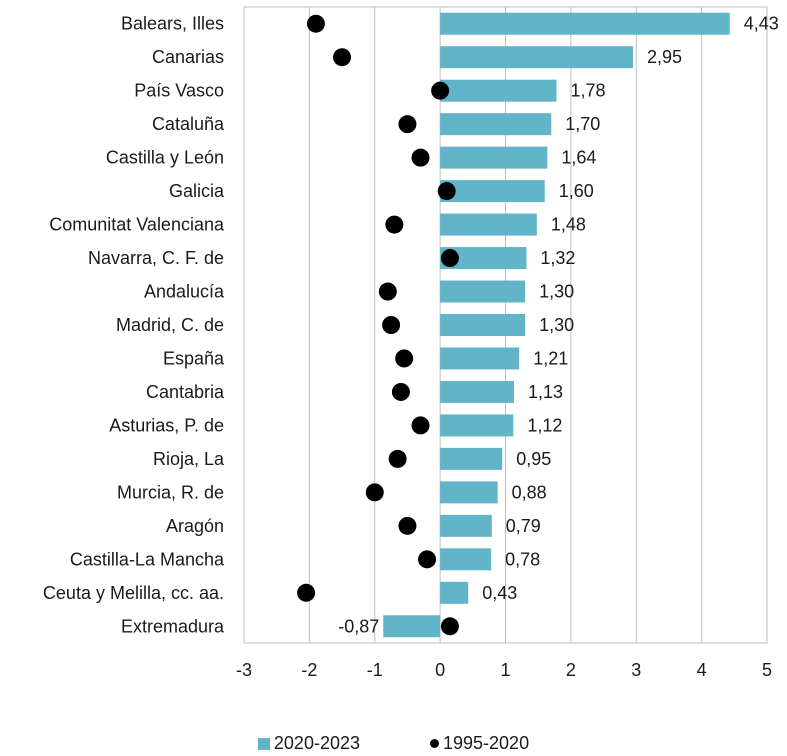 The width and height of the screenshot is (787, 756). Describe the element at coordinates (545, 392) in the screenshot. I see `data-label: 1,13` at that location.